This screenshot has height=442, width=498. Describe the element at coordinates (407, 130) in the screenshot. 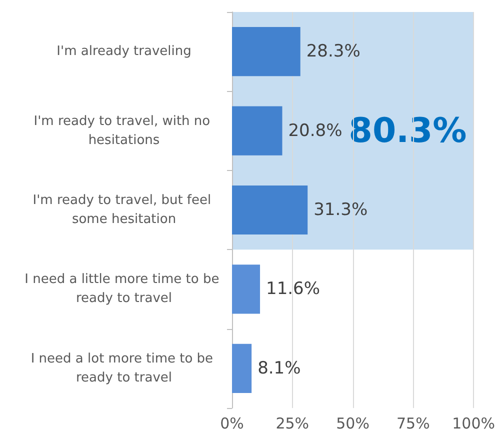

I see `band-label: 80.3%` at that location.